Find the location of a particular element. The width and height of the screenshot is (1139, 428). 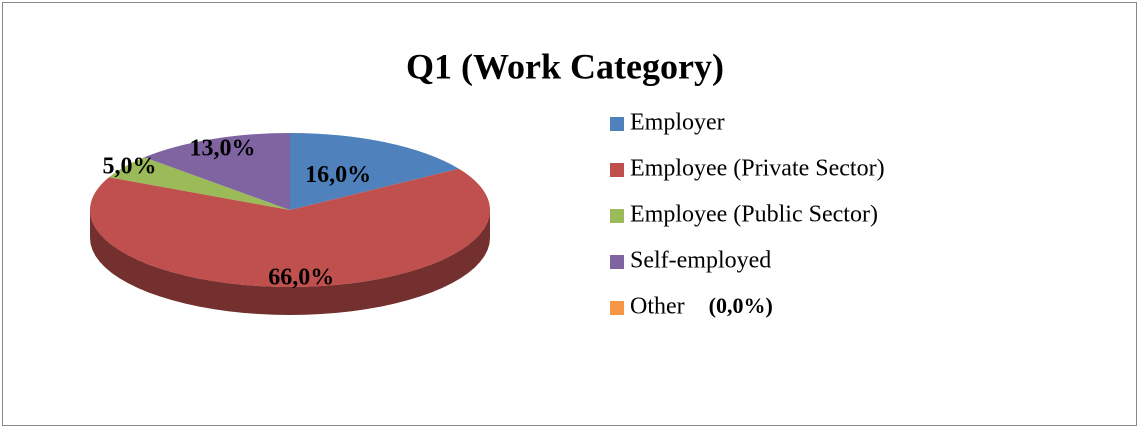

legend-label: Employee (Private Sector) is located at coordinates (757, 169).